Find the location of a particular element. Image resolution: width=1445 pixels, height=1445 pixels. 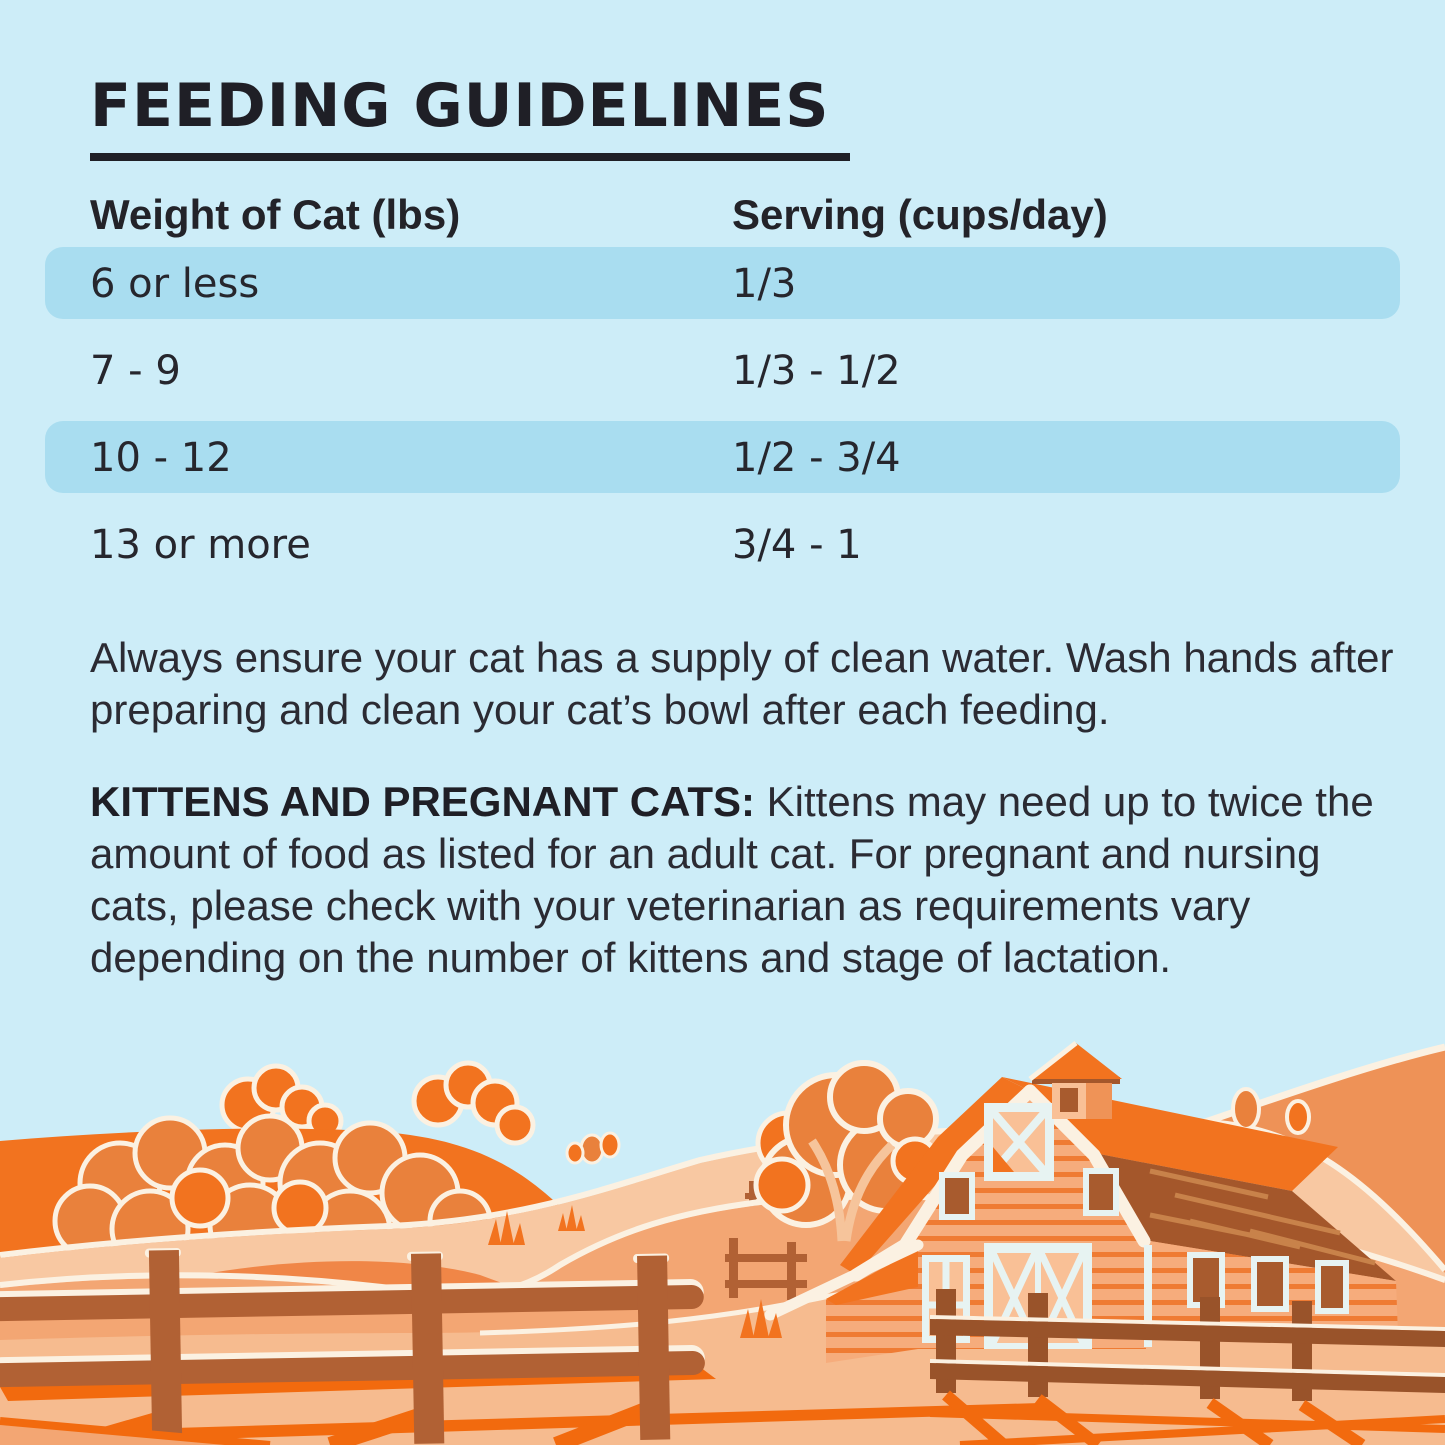

cupola is located at coordinates (1075, 1080).